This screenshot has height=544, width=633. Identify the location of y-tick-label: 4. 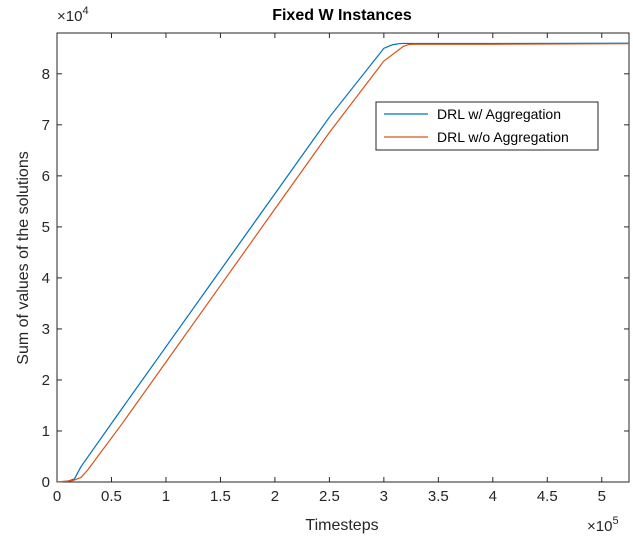
(46, 278).